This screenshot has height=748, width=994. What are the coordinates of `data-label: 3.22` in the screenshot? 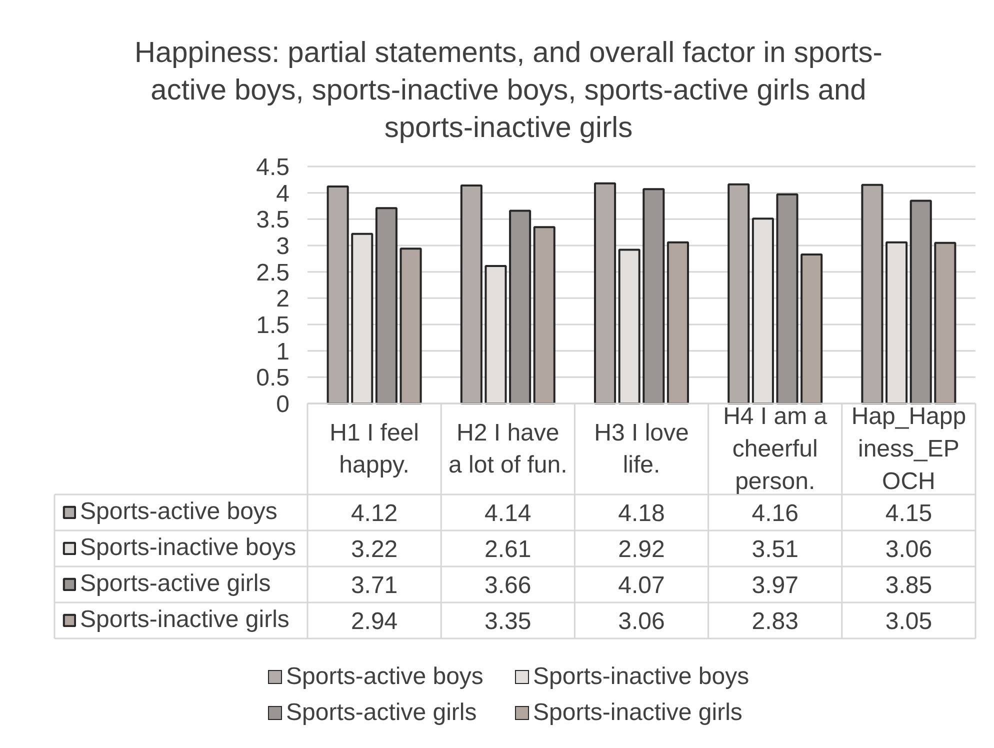 It's located at (374, 549).